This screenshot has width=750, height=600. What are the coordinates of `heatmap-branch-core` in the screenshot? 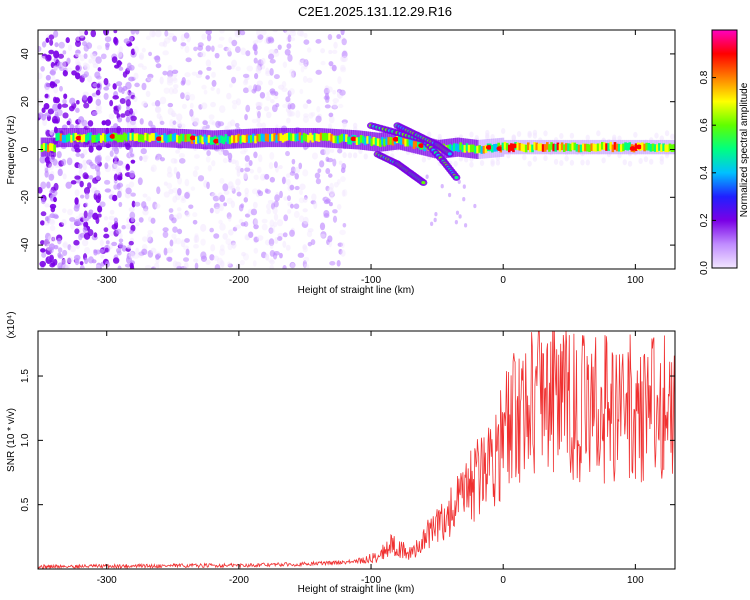 It's located at (456, 177).